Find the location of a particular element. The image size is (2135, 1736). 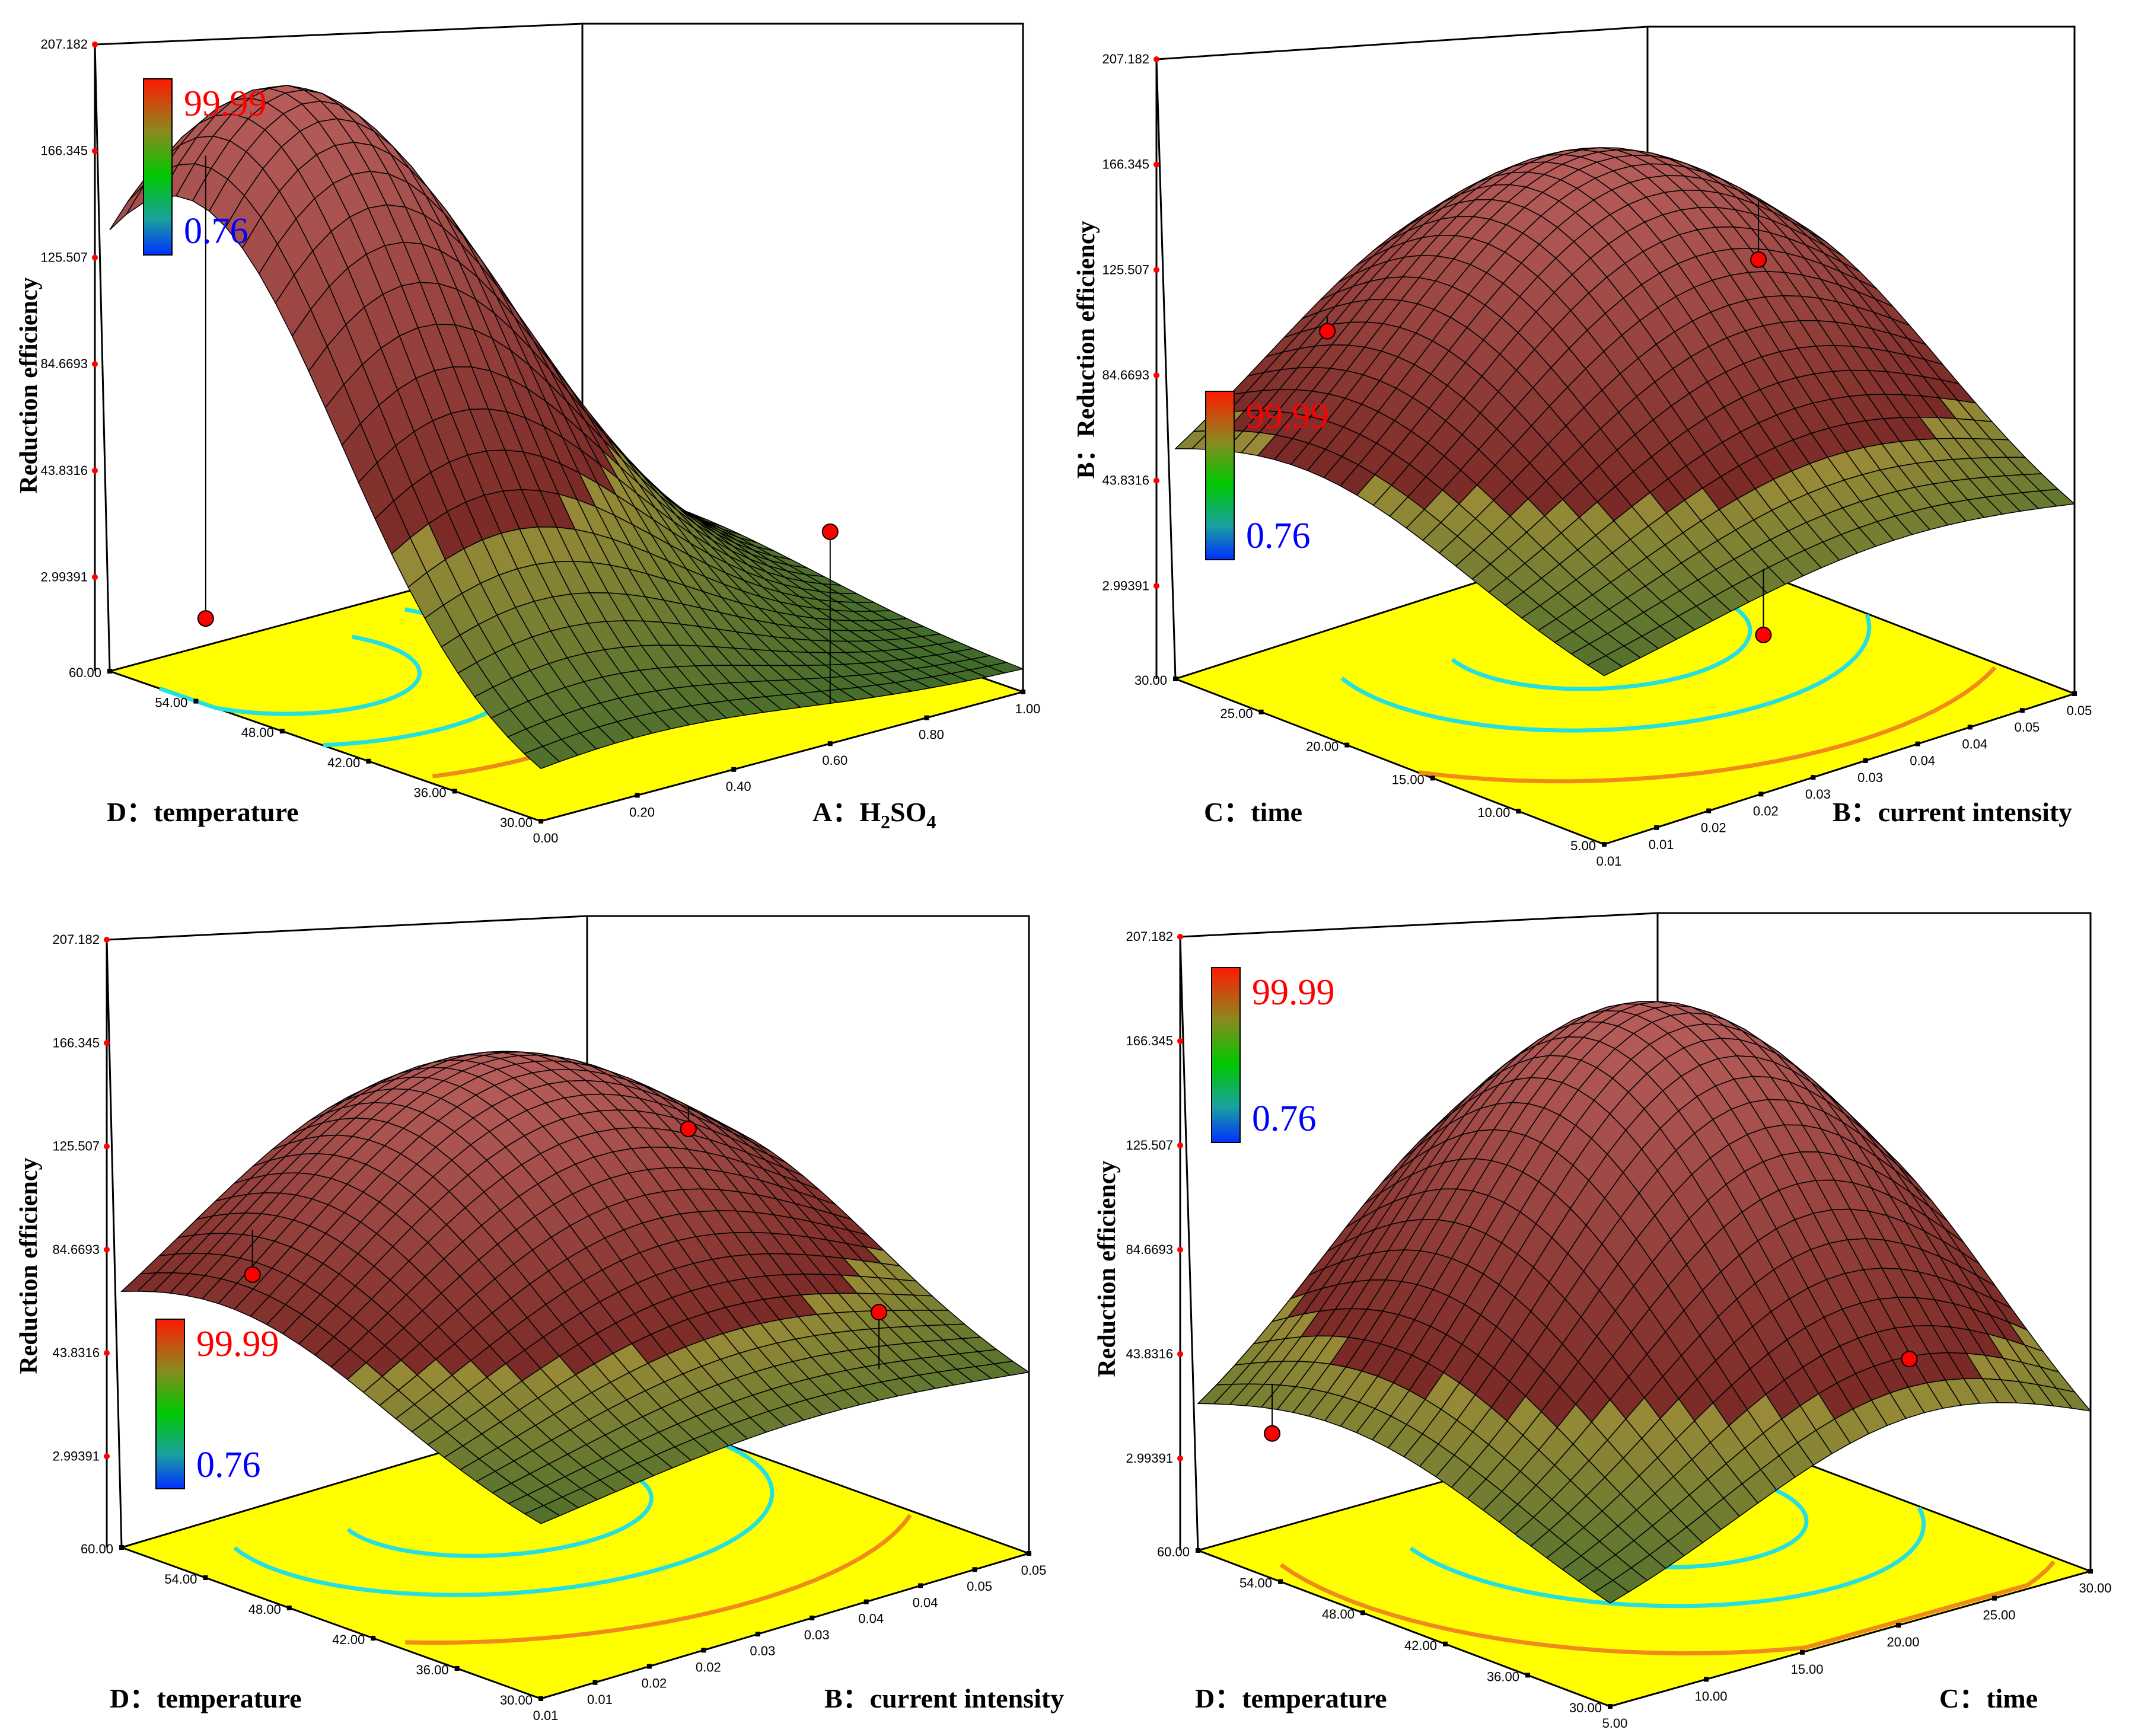

x-factor-name: B：current intensity is located at coordinates (944, 1698).